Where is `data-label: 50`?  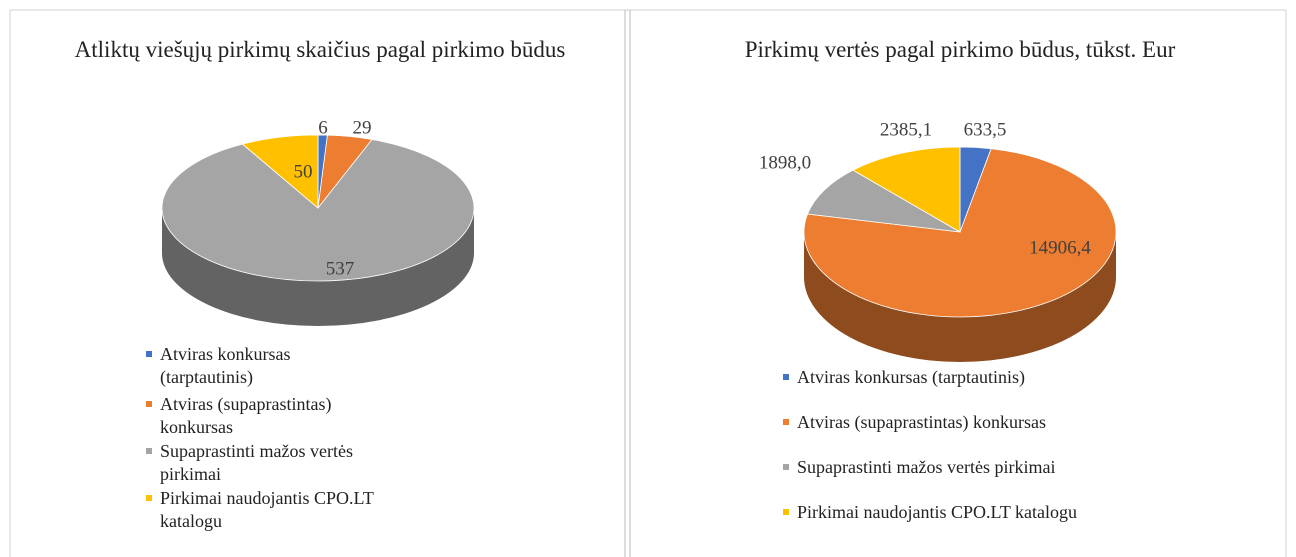
data-label: 50 is located at coordinates (303, 171).